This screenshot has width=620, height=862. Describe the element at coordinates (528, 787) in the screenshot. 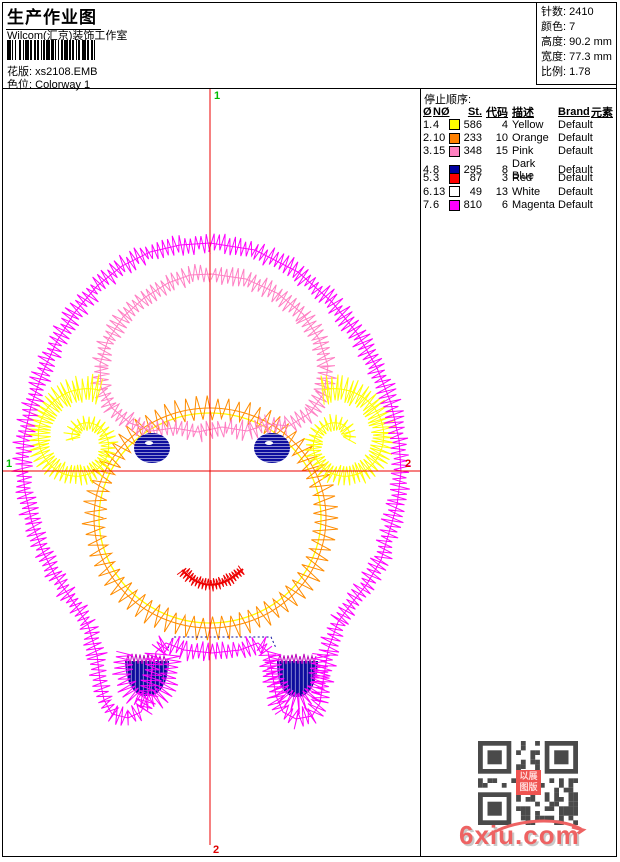

I see `qr-stamp-line2: 图版` at that location.